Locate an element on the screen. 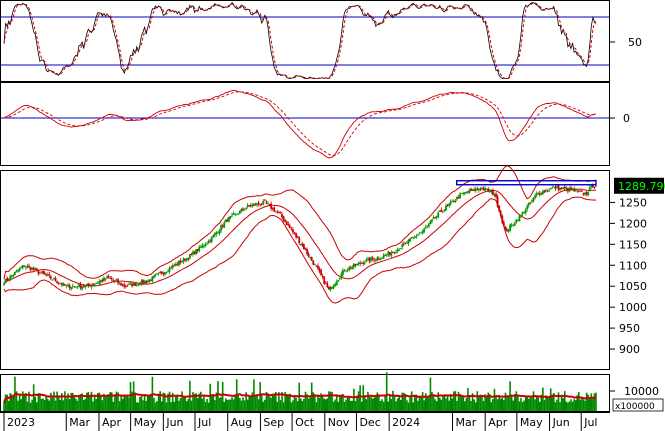 The image size is (665, 431). x-axis-label: May is located at coordinates (145, 422).